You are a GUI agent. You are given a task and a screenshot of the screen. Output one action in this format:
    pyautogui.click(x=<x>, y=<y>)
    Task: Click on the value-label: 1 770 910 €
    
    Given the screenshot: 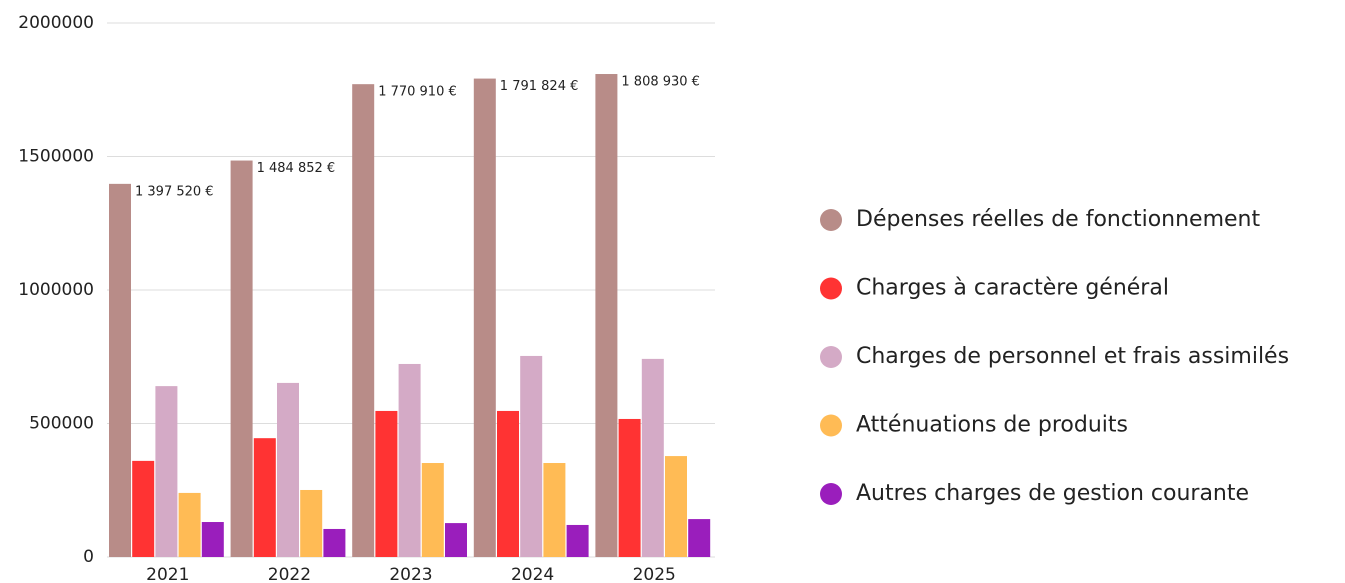 What is the action you would take?
    pyautogui.click(x=417, y=92)
    